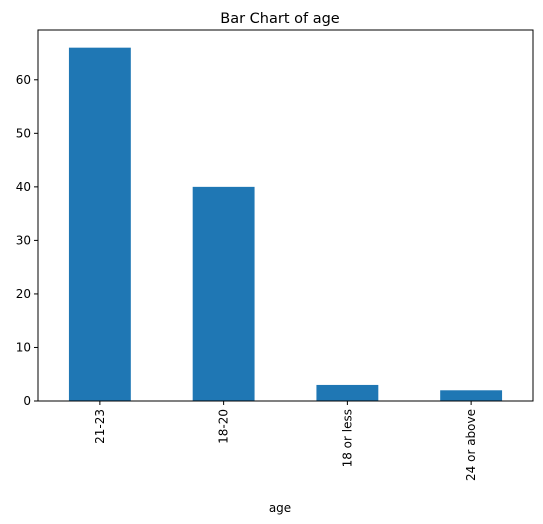 The height and width of the screenshot is (524, 543). I want to click on y-tick-label: 60, so click(23, 80).